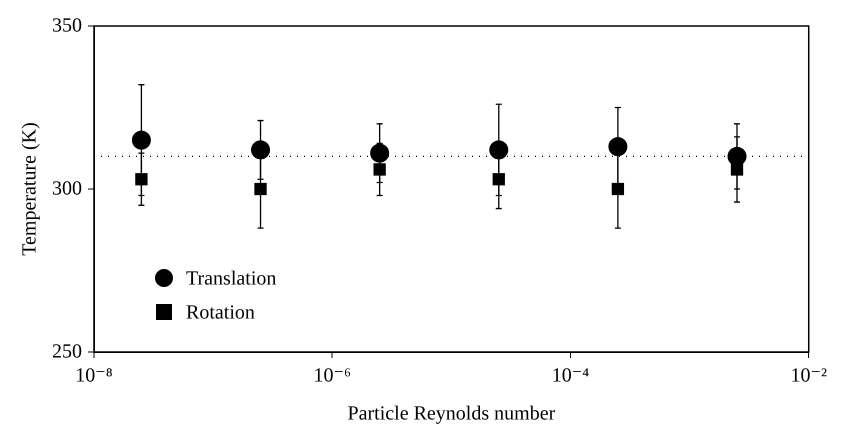  What do you see at coordinates (332, 375) in the screenshot?
I see `x-tick-label: 10⁻⁶` at bounding box center [332, 375].